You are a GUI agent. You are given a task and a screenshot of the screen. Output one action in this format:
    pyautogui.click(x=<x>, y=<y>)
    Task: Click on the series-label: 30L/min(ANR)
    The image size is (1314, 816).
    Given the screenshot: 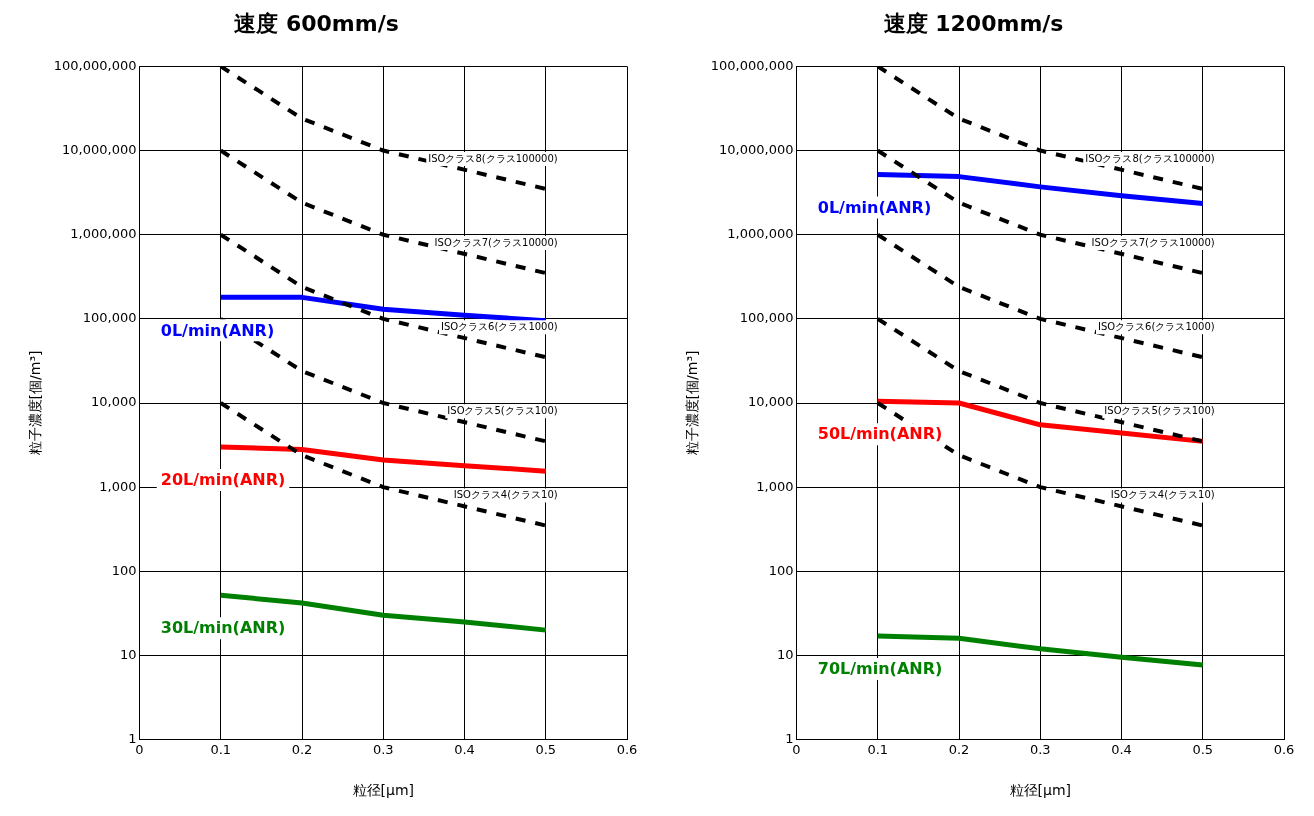 What is the action you would take?
    pyautogui.click(x=223, y=628)
    